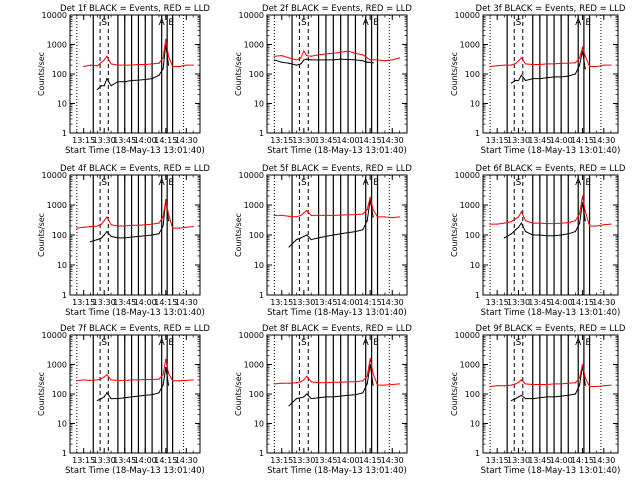 This screenshot has height=480, width=640. Describe the element at coordinates (186, 140) in the screenshot. I see `x-tick-label: 14:30` at that location.